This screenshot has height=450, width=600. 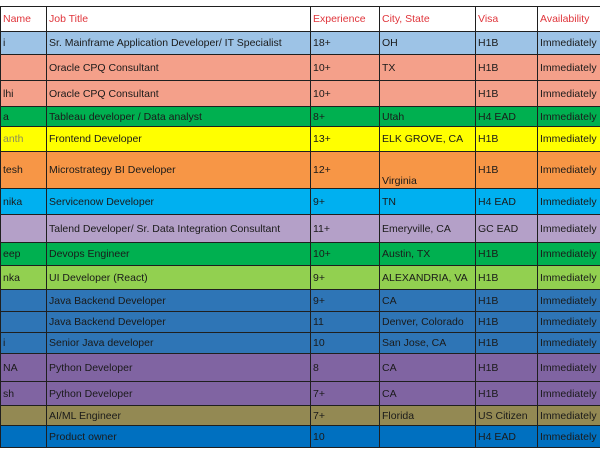 I want to click on cell-job-title: UI Developer (React), so click(x=178, y=277).